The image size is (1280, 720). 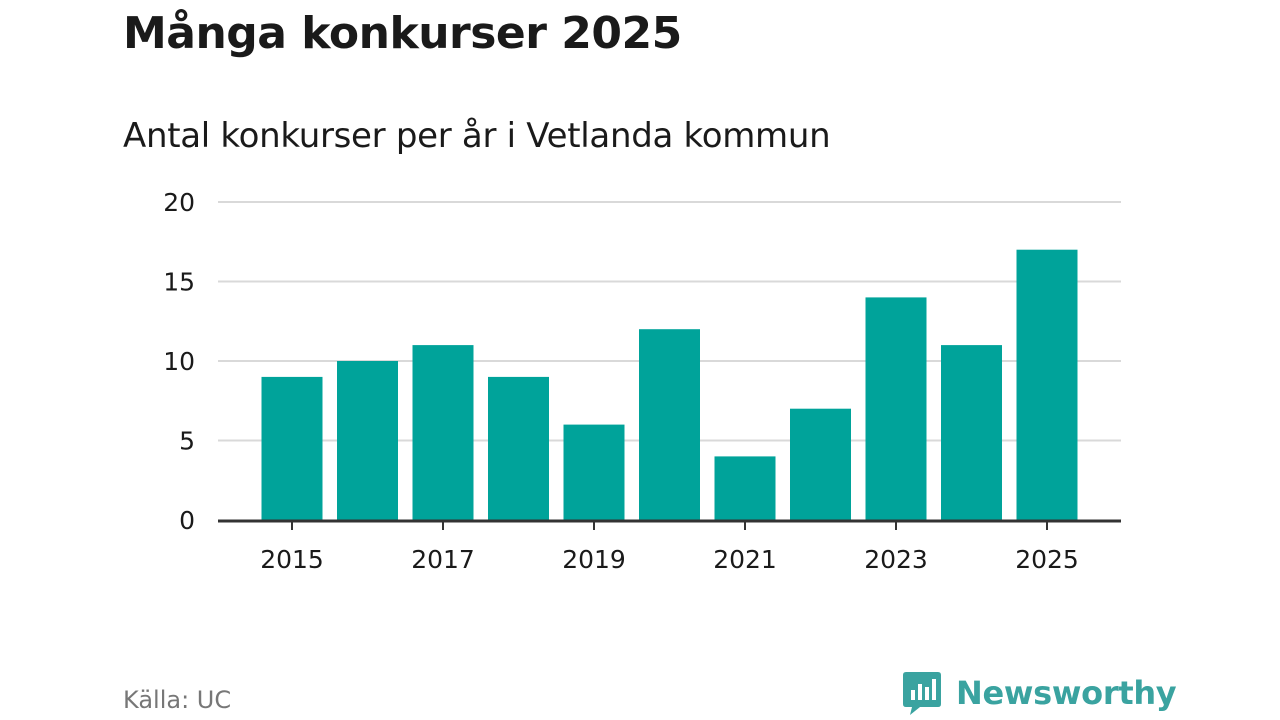 What do you see at coordinates (896, 559) in the screenshot?
I see `x-tick-label: 2023` at bounding box center [896, 559].